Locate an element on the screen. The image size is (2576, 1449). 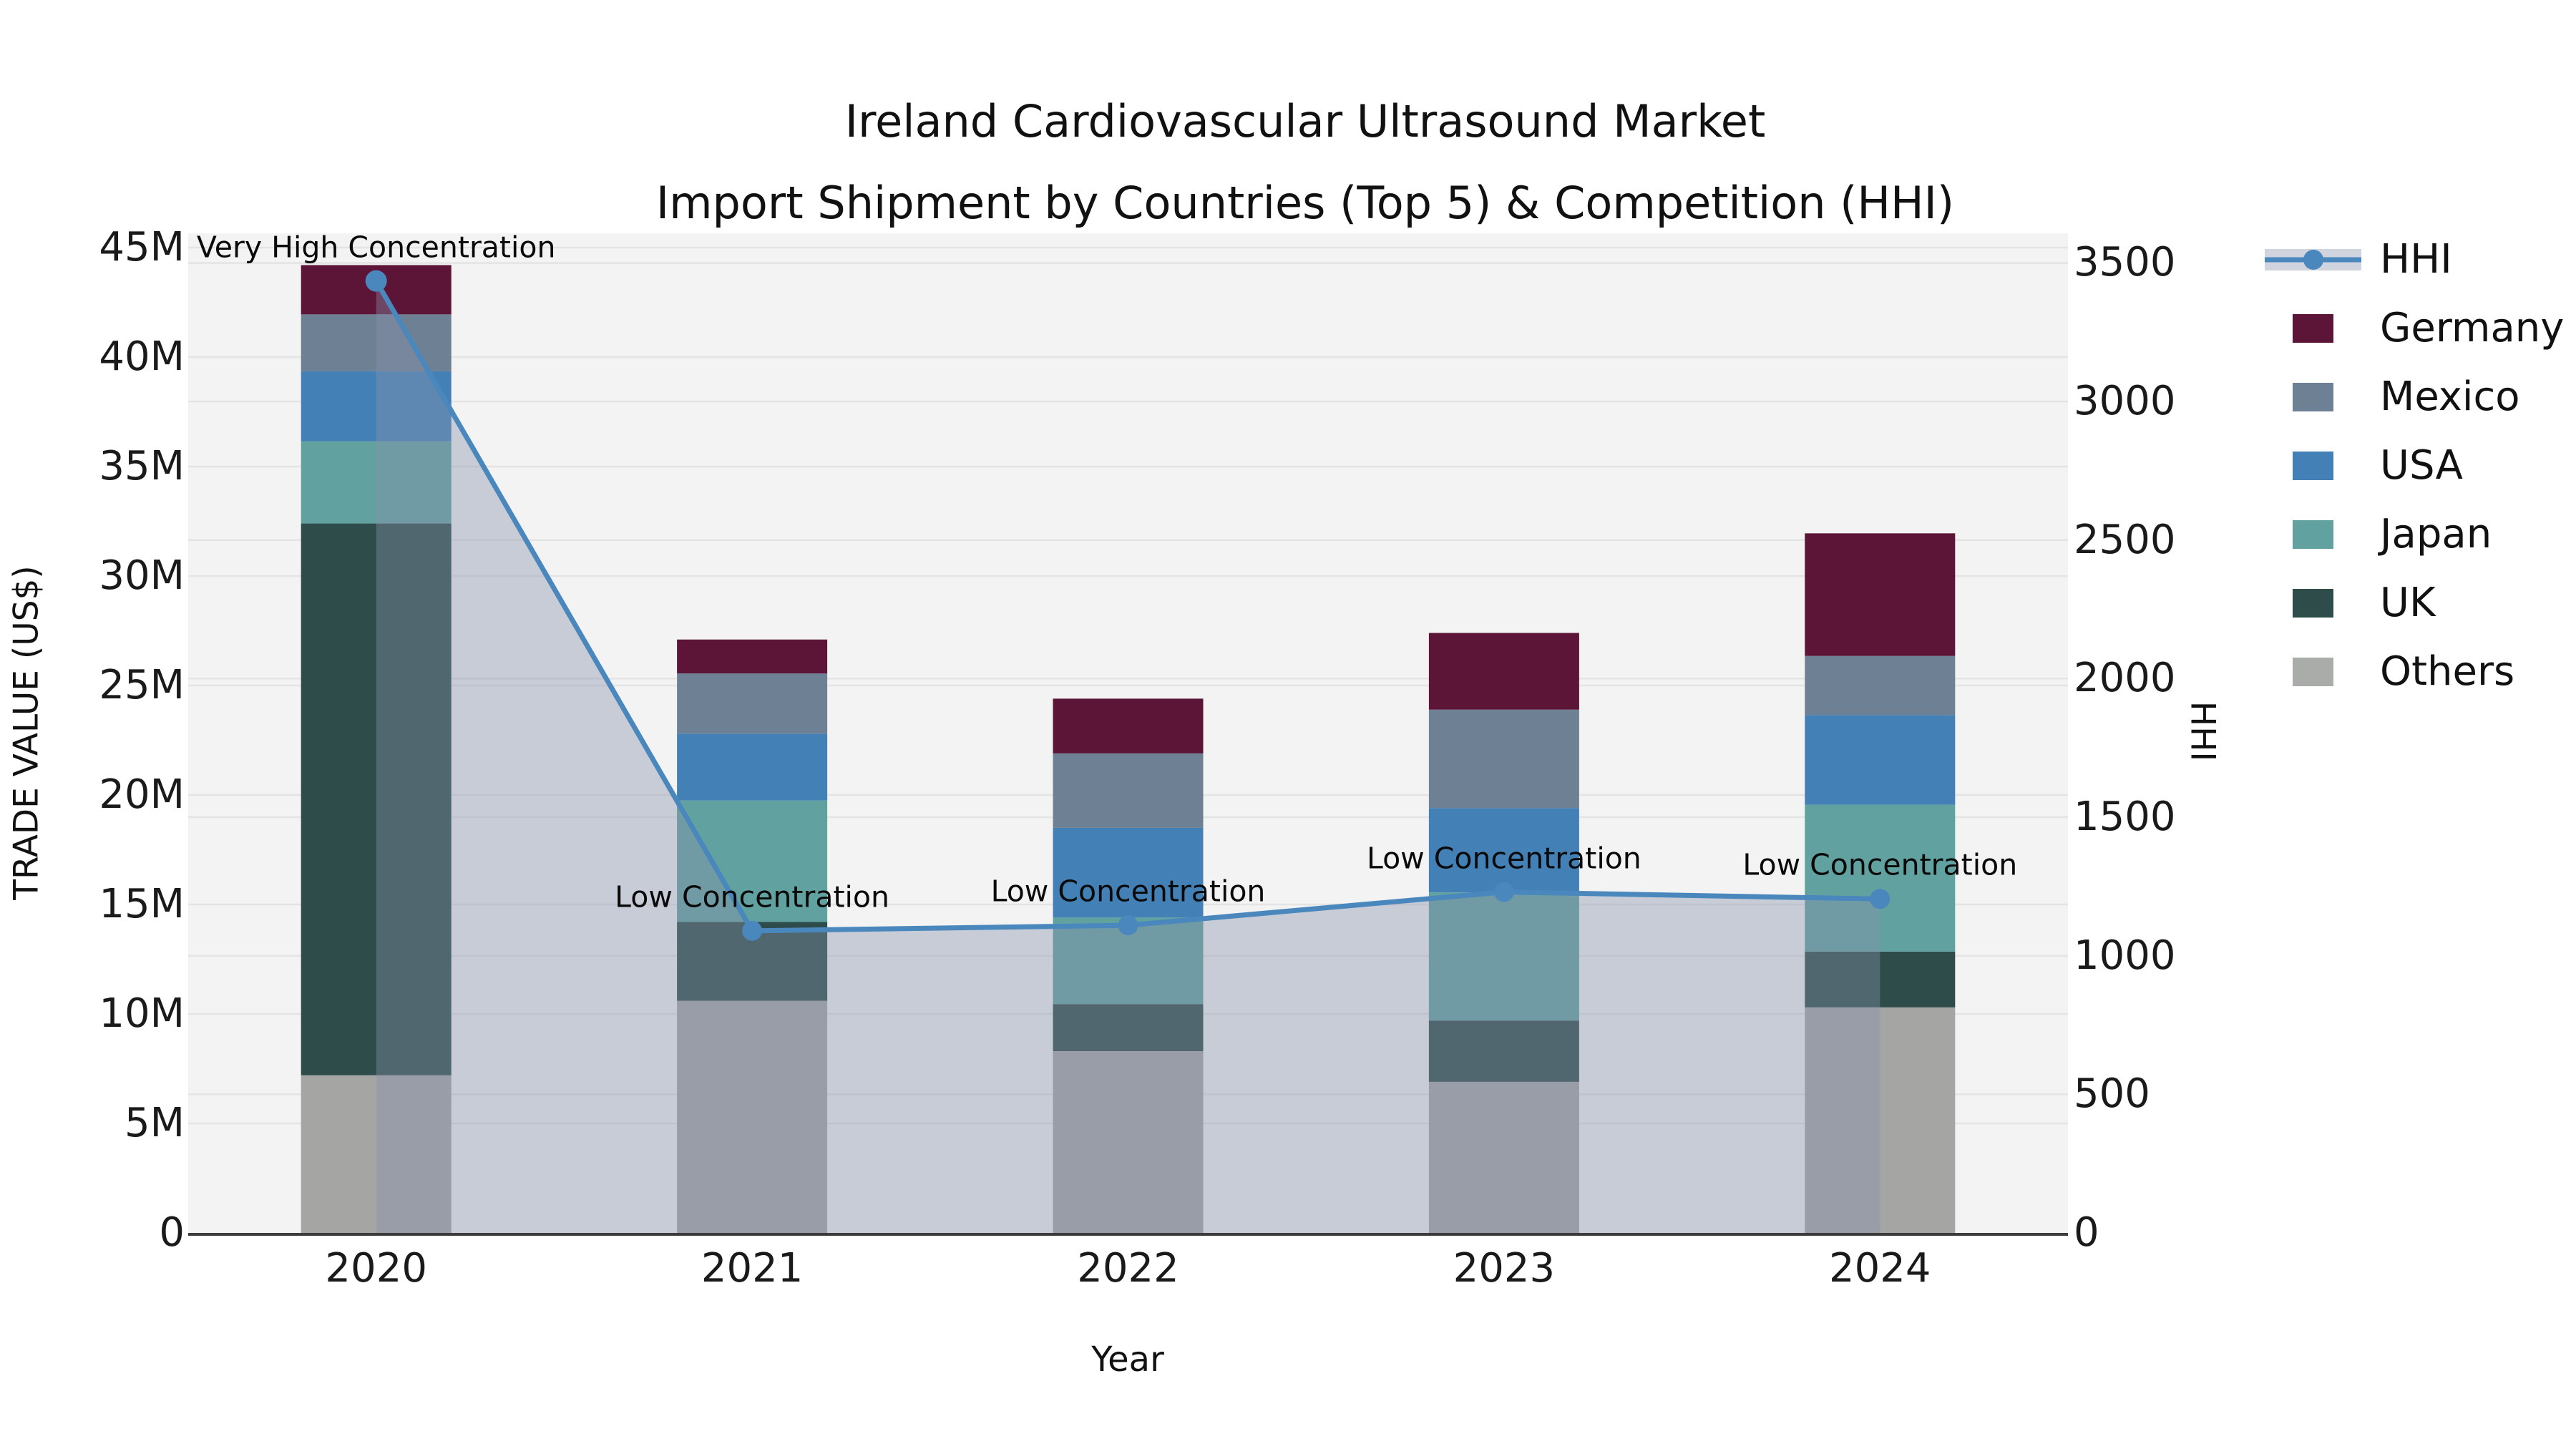
bar-segment-2020-USA is located at coordinates (376, 406).